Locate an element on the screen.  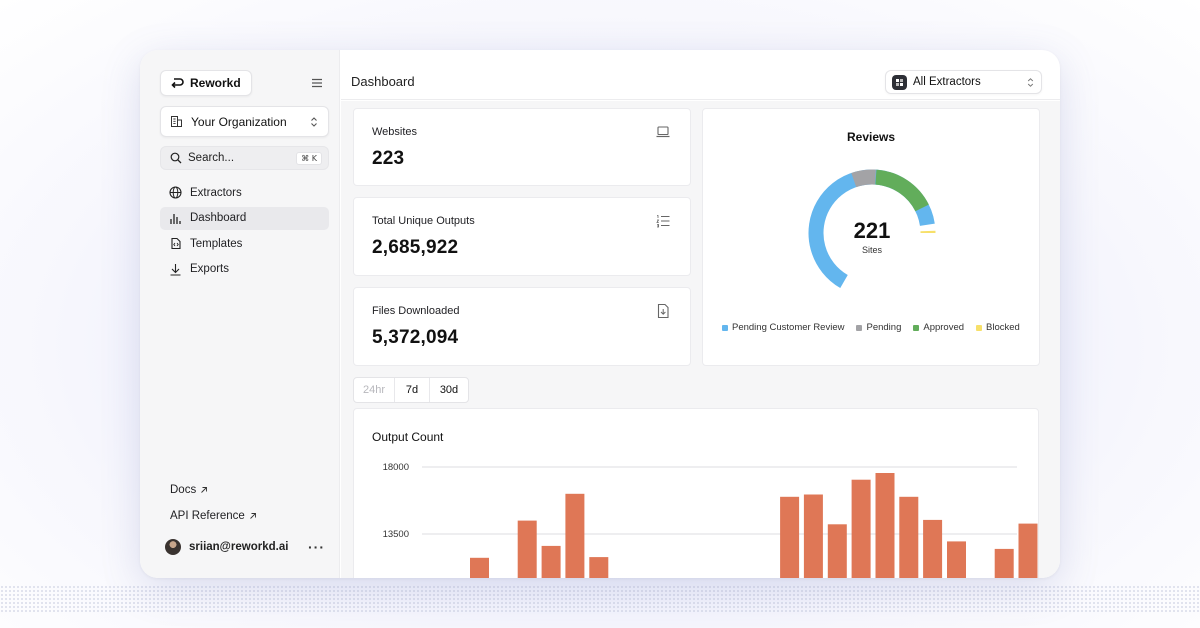
output-count-chart: 18000 13500 is located at coordinates (710, 520).